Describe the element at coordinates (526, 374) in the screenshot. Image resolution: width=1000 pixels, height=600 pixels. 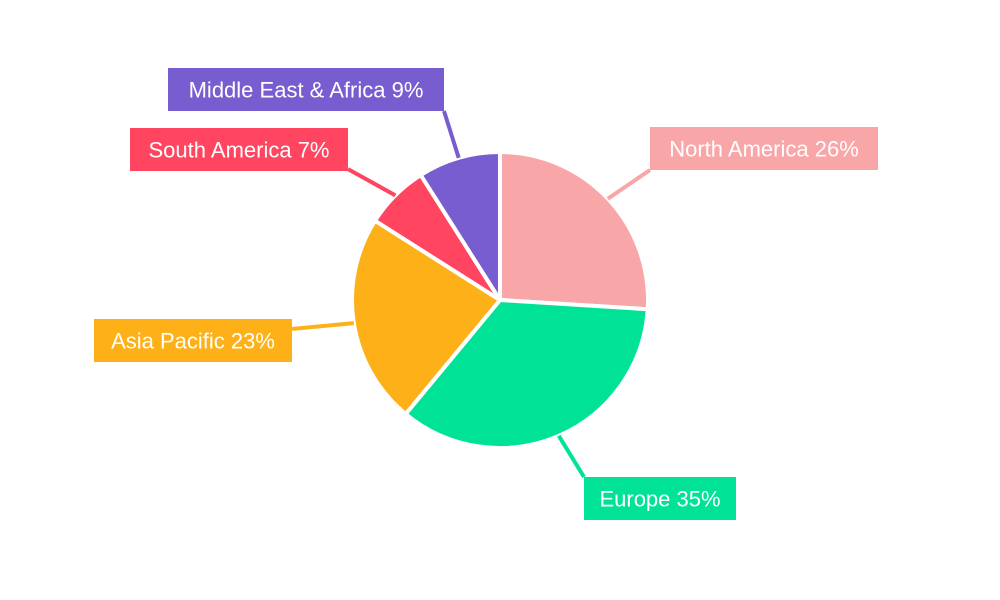
I see `slice-europe` at that location.